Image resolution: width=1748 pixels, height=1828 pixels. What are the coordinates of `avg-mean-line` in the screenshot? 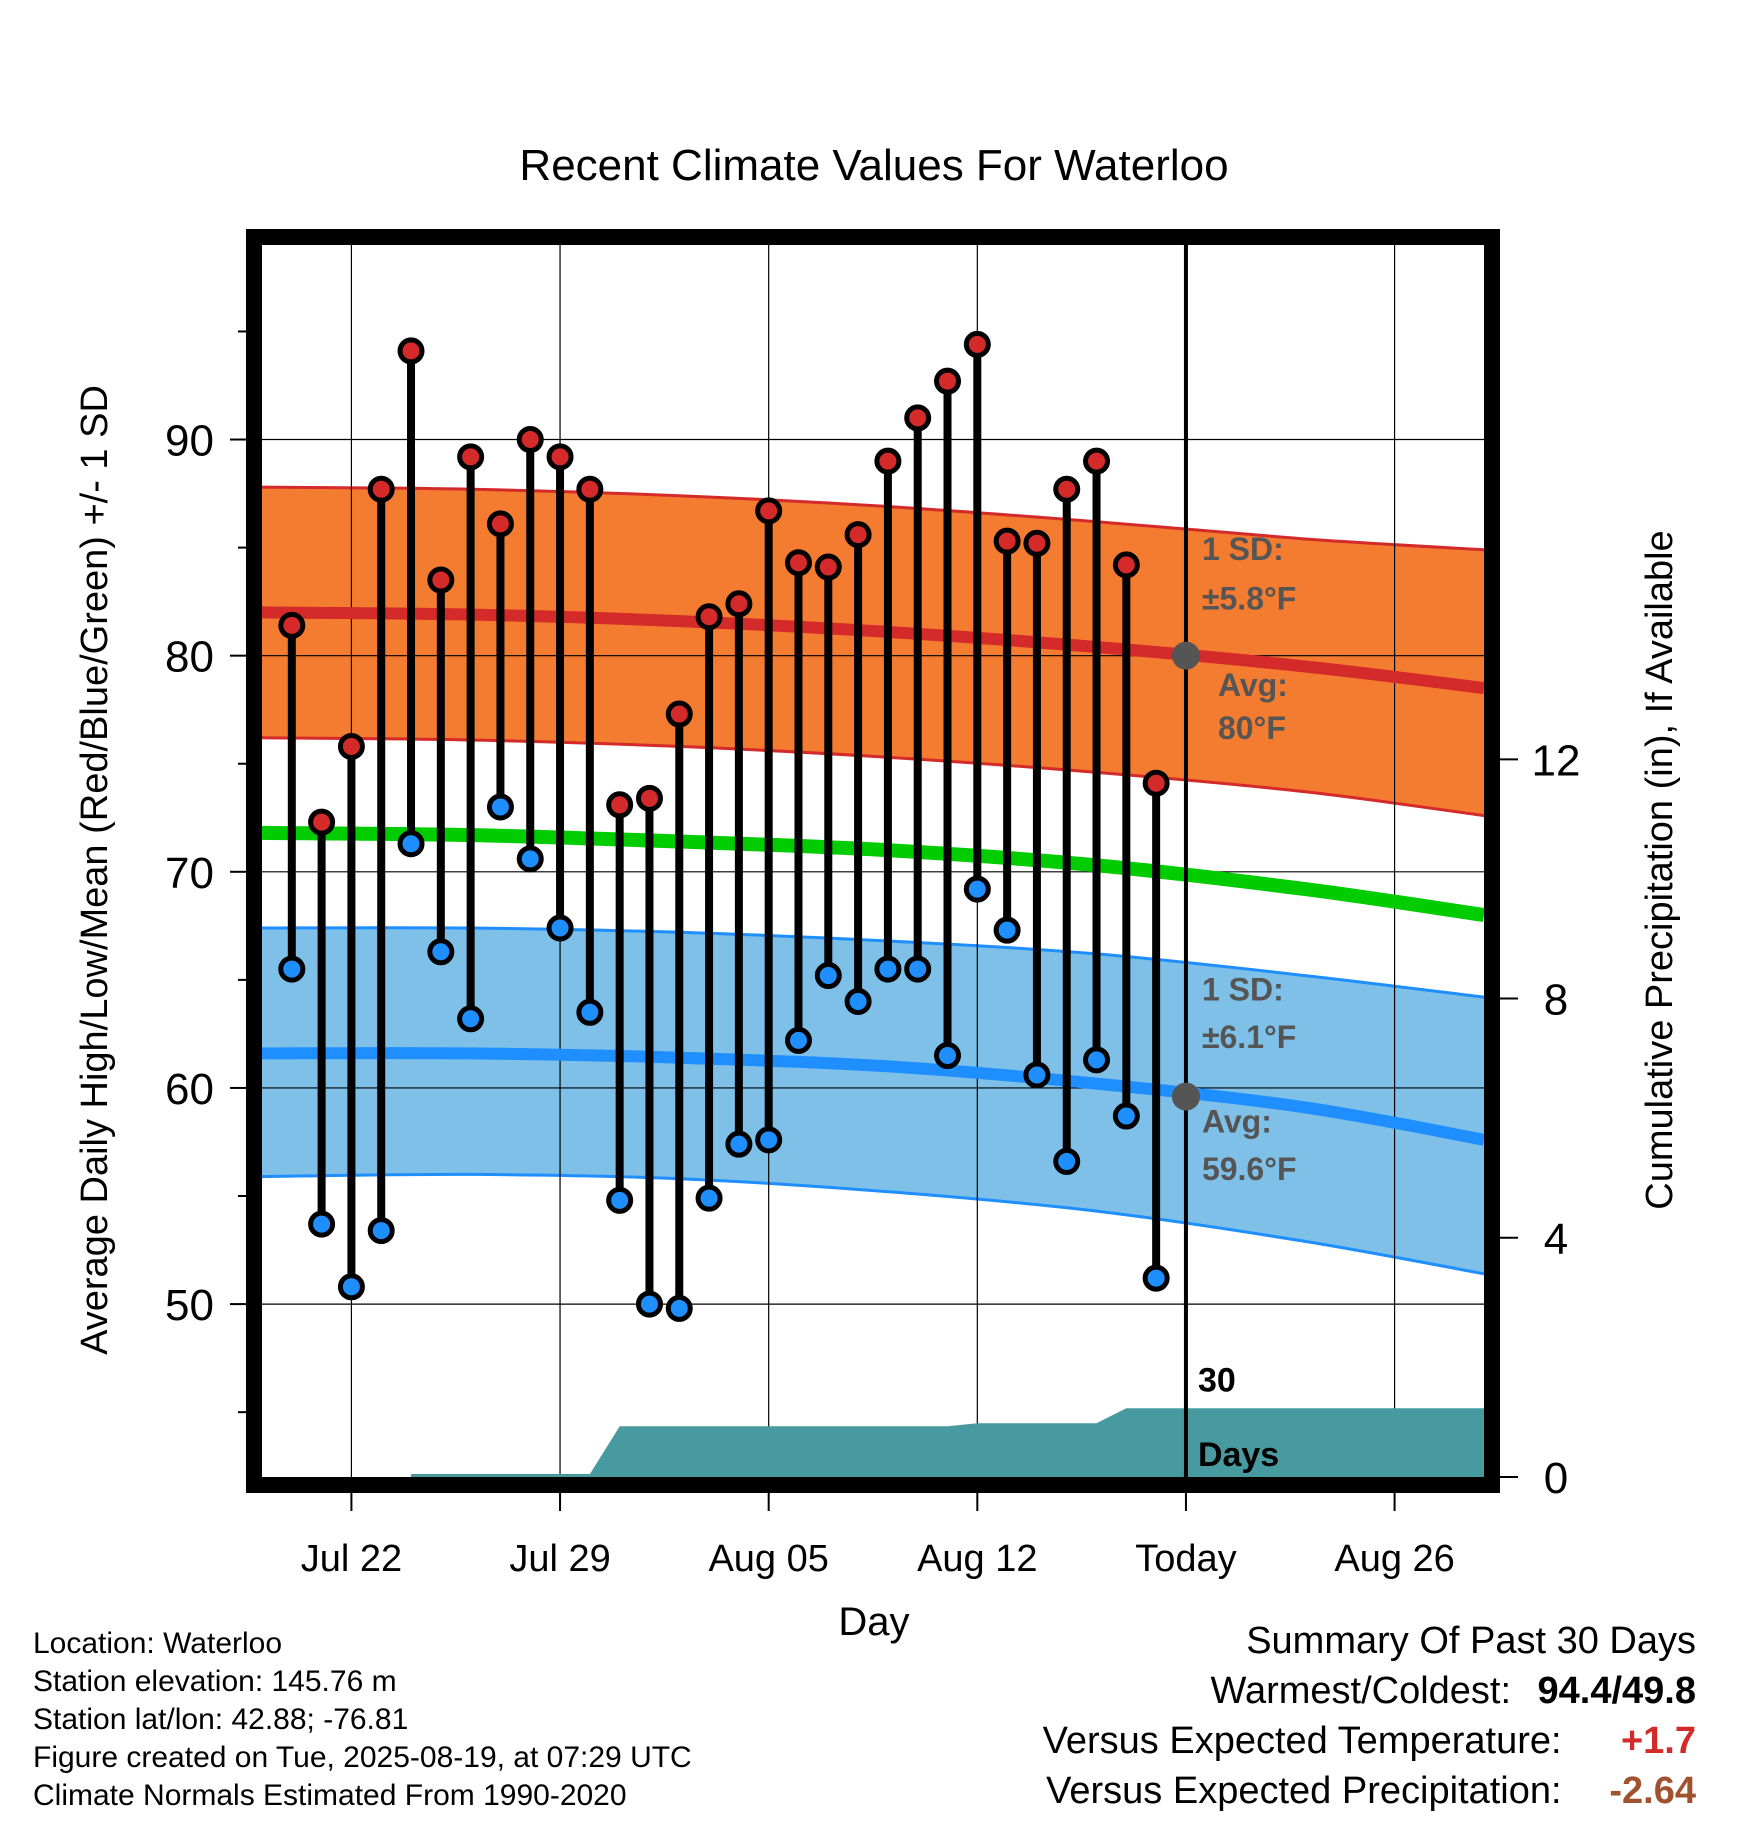 It's located at (873, 873).